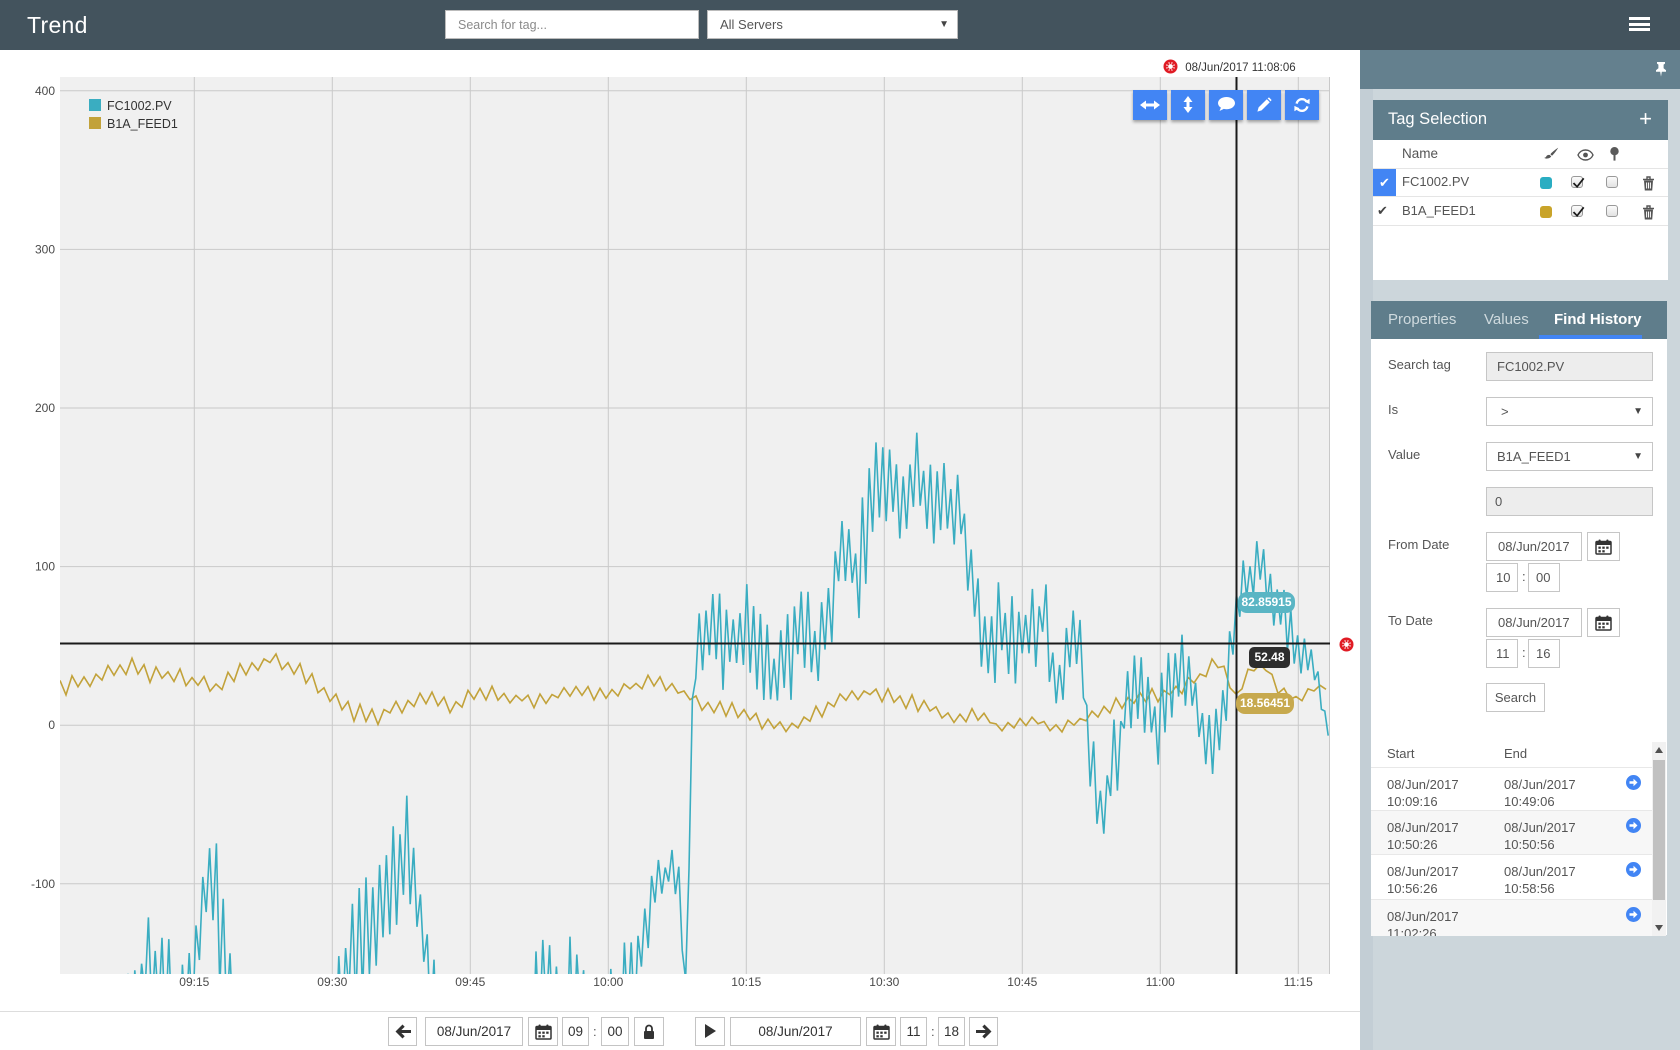 The width and height of the screenshot is (1680, 1050). I want to click on svg-text: 10:45, so click(1022, 982).